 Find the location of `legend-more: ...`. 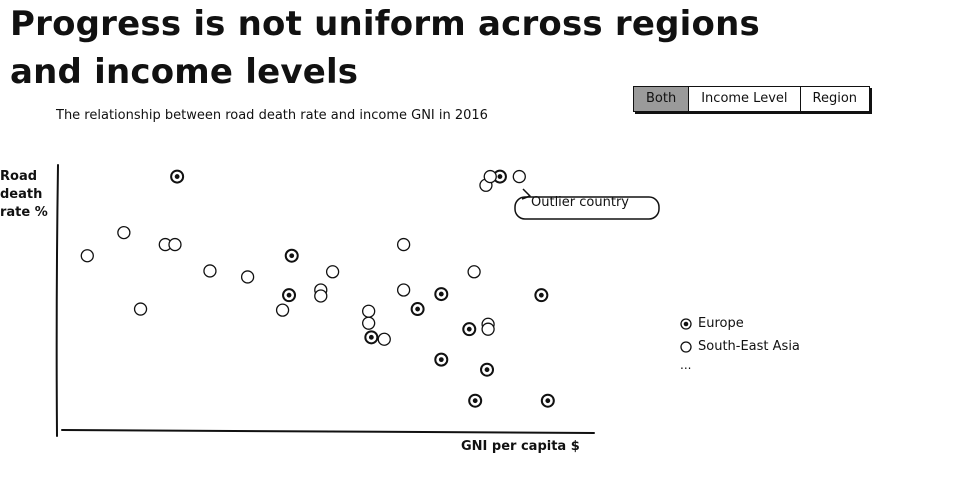

legend-more: ... is located at coordinates (686, 365).